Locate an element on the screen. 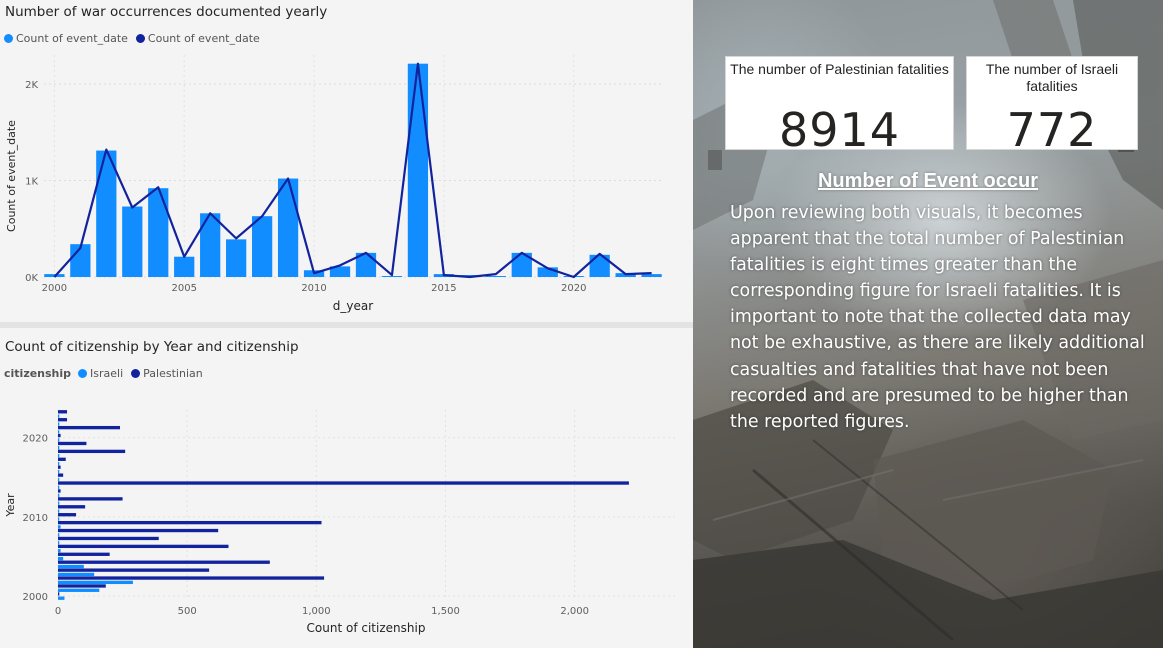 The image size is (1163, 648). x-tick-label: 2,000 is located at coordinates (574, 611).